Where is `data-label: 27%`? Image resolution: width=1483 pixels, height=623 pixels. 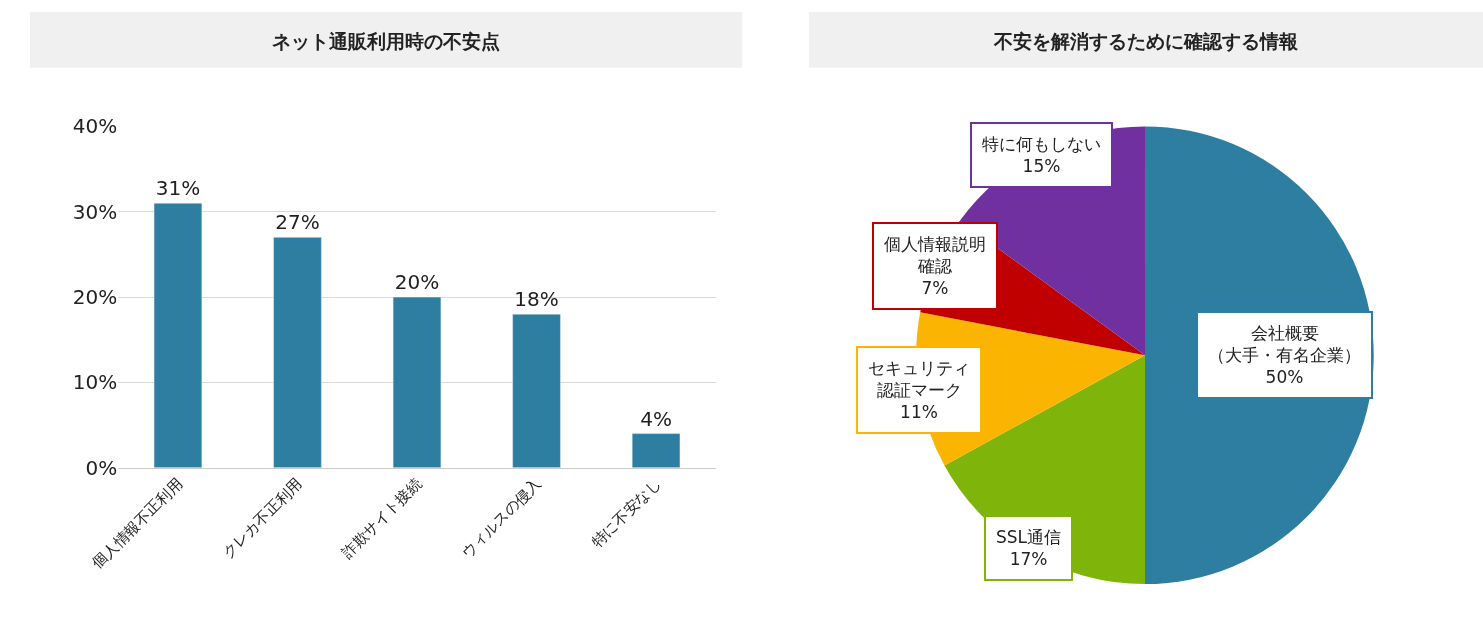 data-label: 27% is located at coordinates (297, 222).